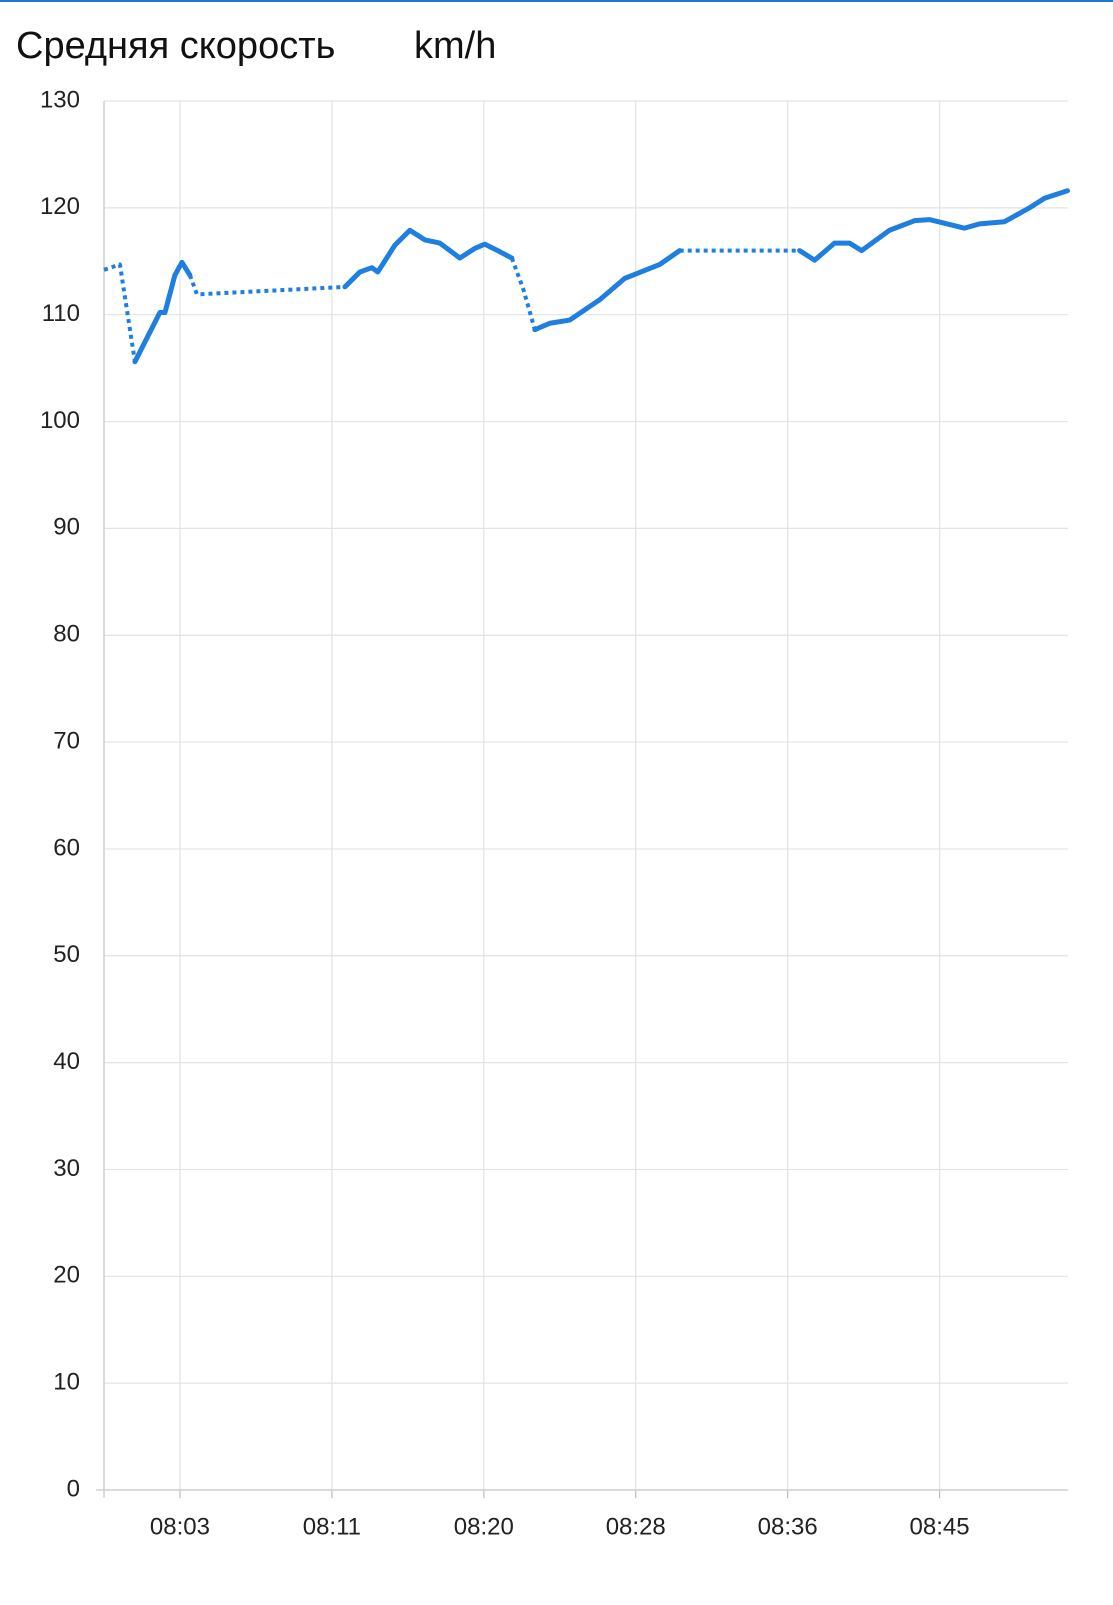 The image size is (1113, 1605). Describe the element at coordinates (66, 1381) in the screenshot. I see `y-tick-label: 10` at that location.